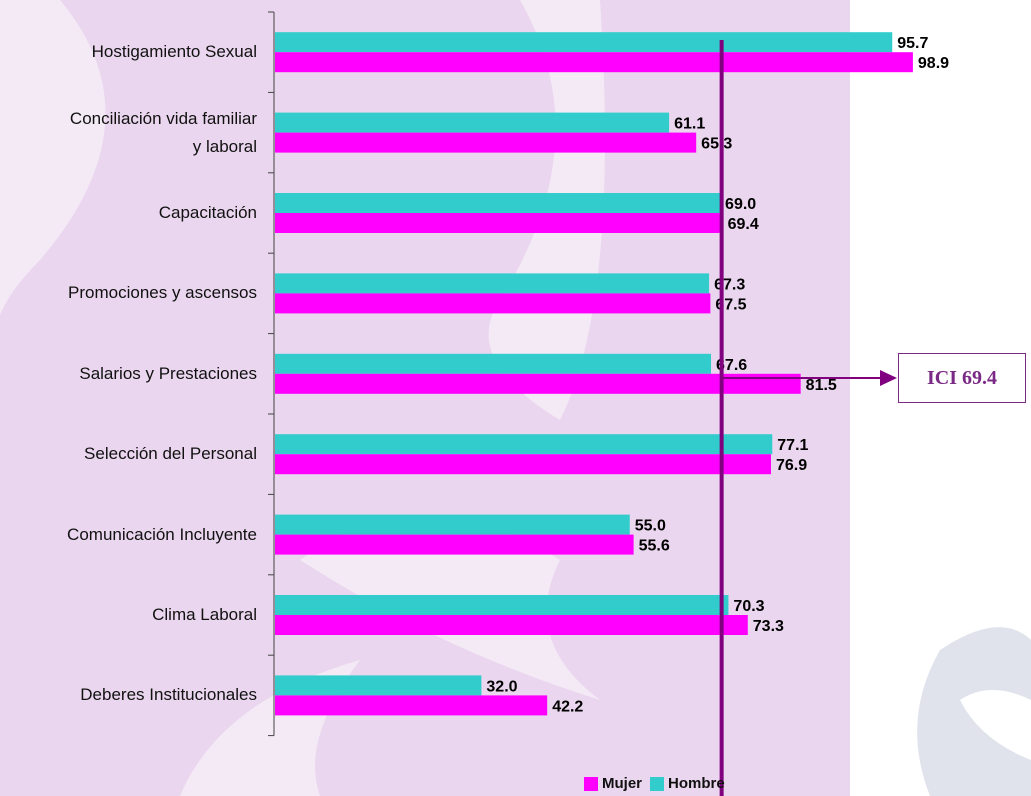  What do you see at coordinates (174, 52) in the screenshot?
I see `category-label-line: Hostigamiento Sexual` at bounding box center [174, 52].